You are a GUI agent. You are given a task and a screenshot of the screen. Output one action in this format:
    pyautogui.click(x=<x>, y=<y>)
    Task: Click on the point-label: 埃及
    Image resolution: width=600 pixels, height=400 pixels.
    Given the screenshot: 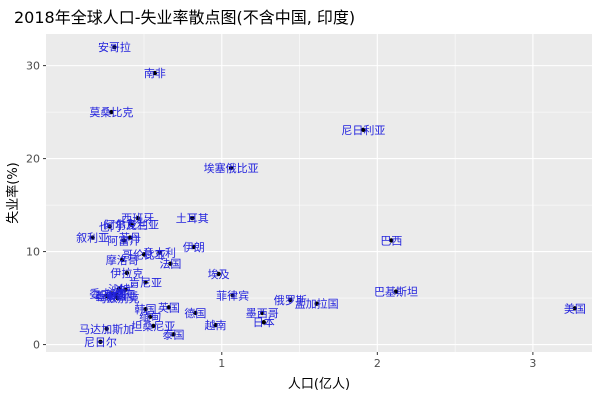 What is the action you would take?
    pyautogui.click(x=219, y=274)
    